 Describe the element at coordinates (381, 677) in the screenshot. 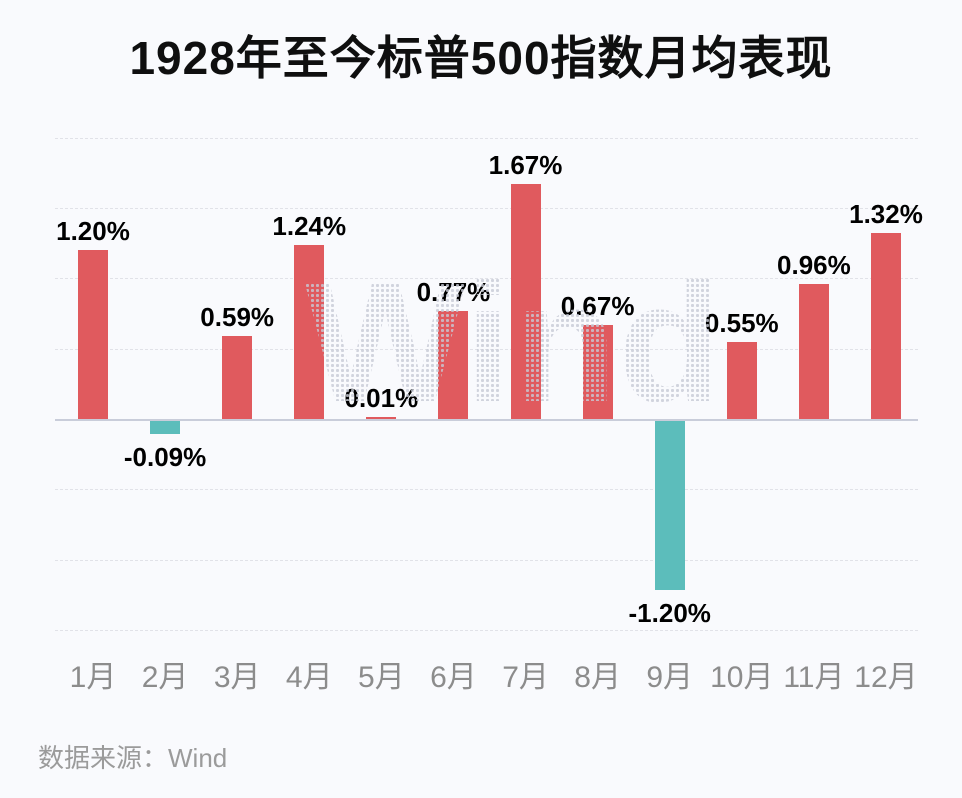

I see `x-axis-label: 5月` at that location.